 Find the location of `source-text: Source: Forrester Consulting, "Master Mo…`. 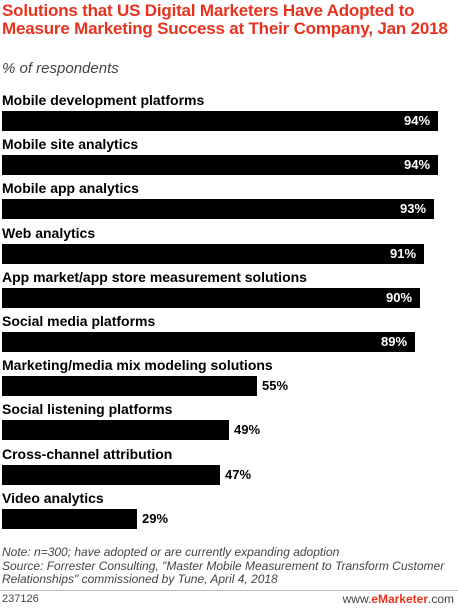

source-text: Source: Forrester Consulting, "Master Mo… is located at coordinates (223, 572).